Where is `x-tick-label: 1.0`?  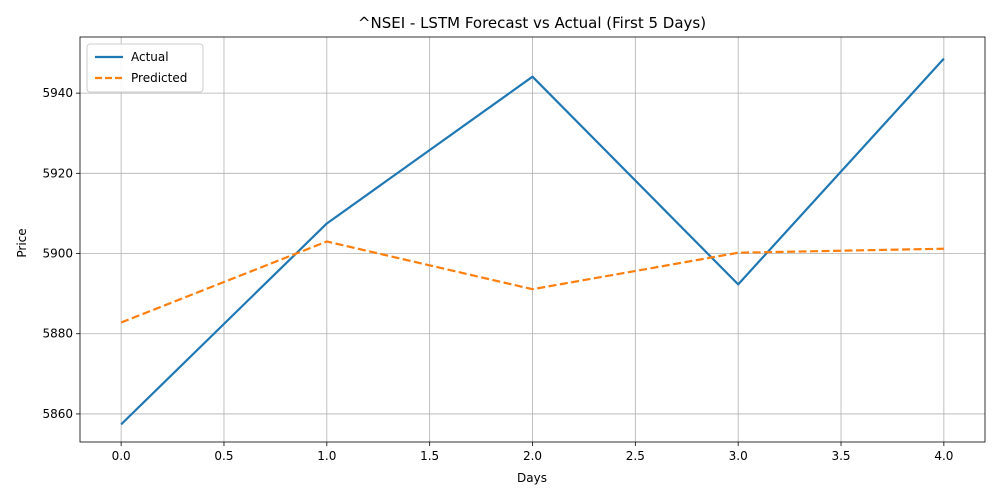 x-tick-label: 1.0 is located at coordinates (326, 456).